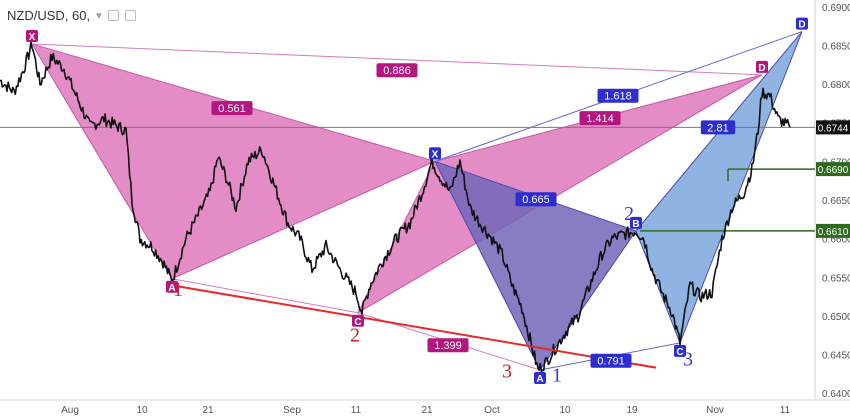 Image resolution: width=850 pixels, height=417 pixels. I want to click on pattern1-point-c-bg, so click(358, 320).